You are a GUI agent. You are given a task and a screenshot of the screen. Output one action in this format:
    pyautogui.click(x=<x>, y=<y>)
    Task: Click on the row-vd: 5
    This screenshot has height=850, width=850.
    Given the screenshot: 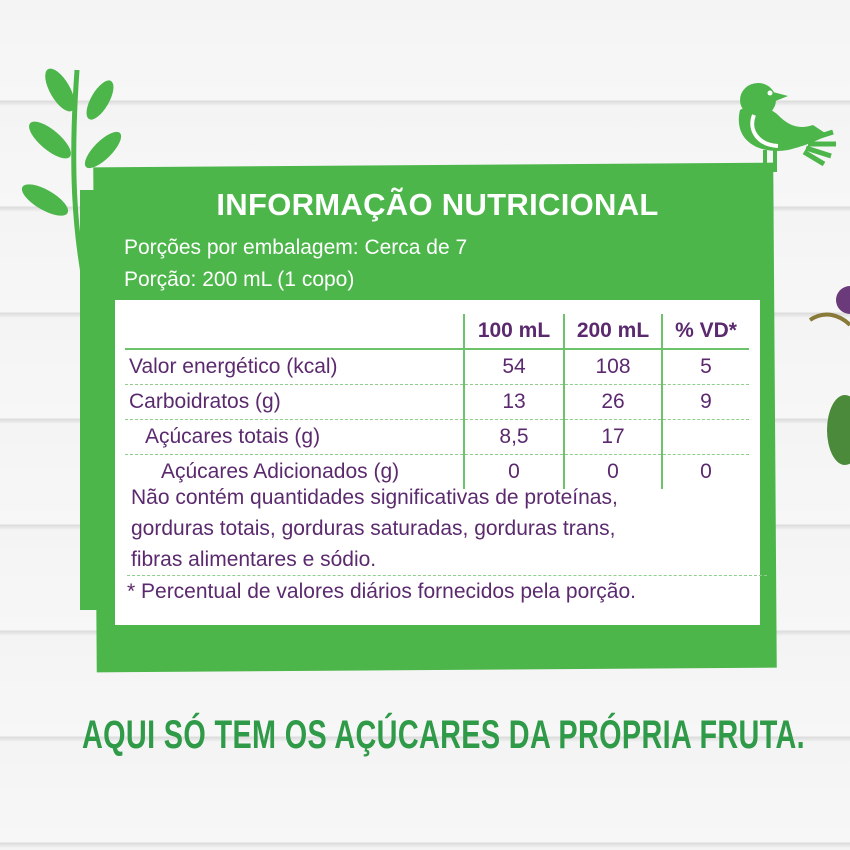 What is the action you would take?
    pyautogui.click(x=705, y=367)
    